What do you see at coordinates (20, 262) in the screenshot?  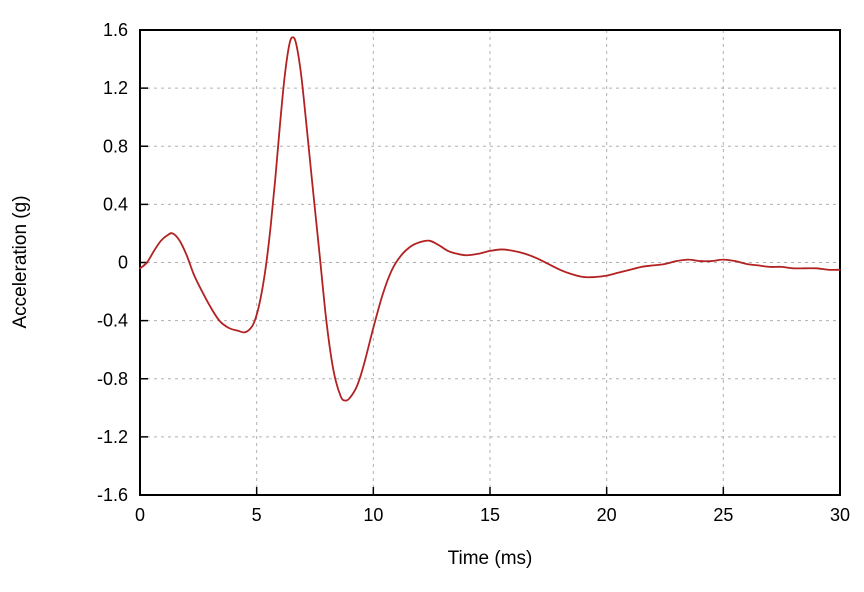 I see `y-axis-label: Acceleration (g)` at bounding box center [20, 262].